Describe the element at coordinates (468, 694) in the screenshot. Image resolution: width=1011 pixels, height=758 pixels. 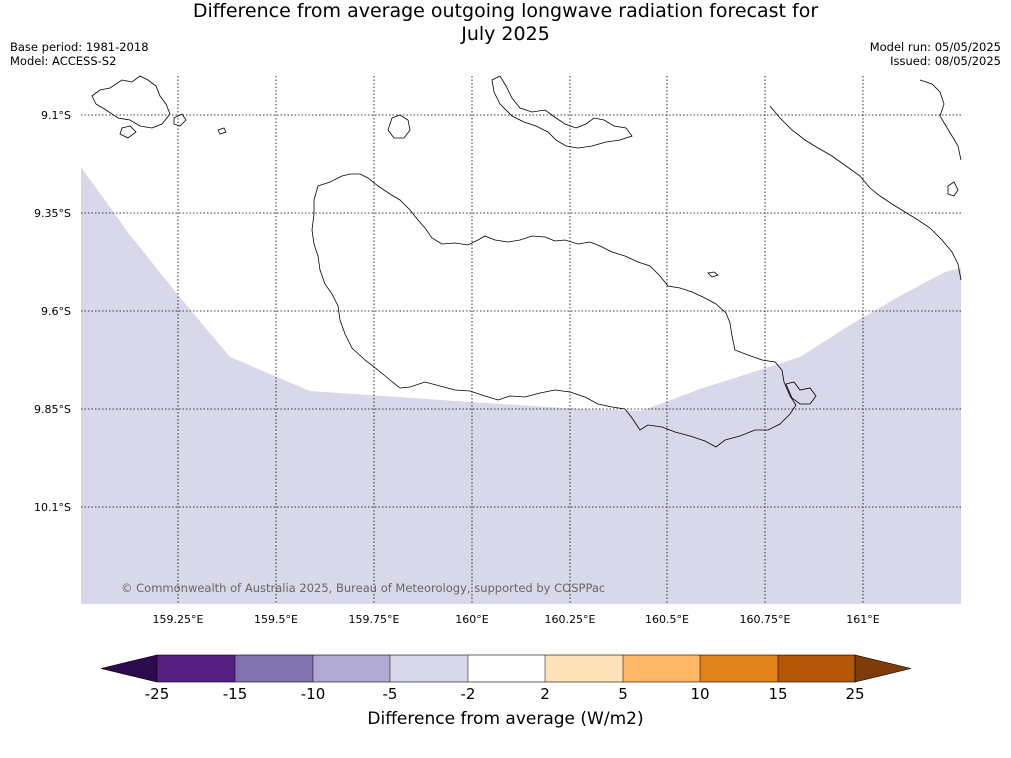
I see `colorbar-tick-label: -2` at that location.